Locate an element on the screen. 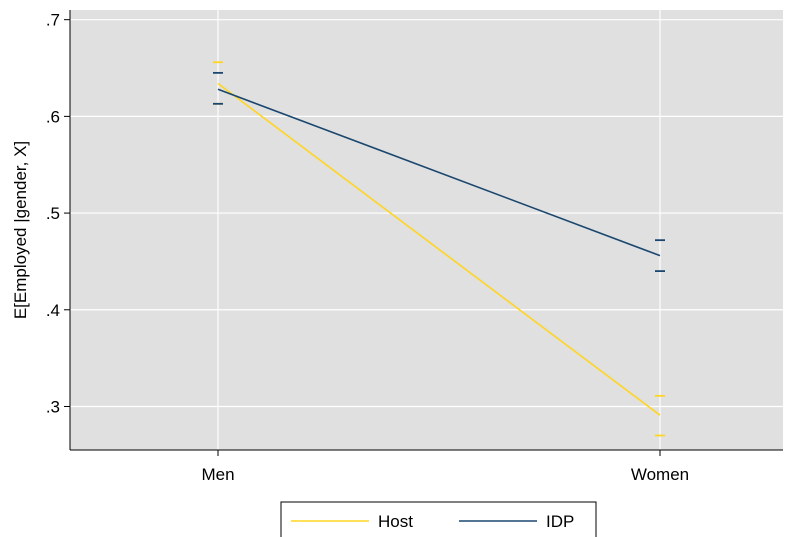 The image size is (795, 537). x-tick-label: Women is located at coordinates (660, 474).